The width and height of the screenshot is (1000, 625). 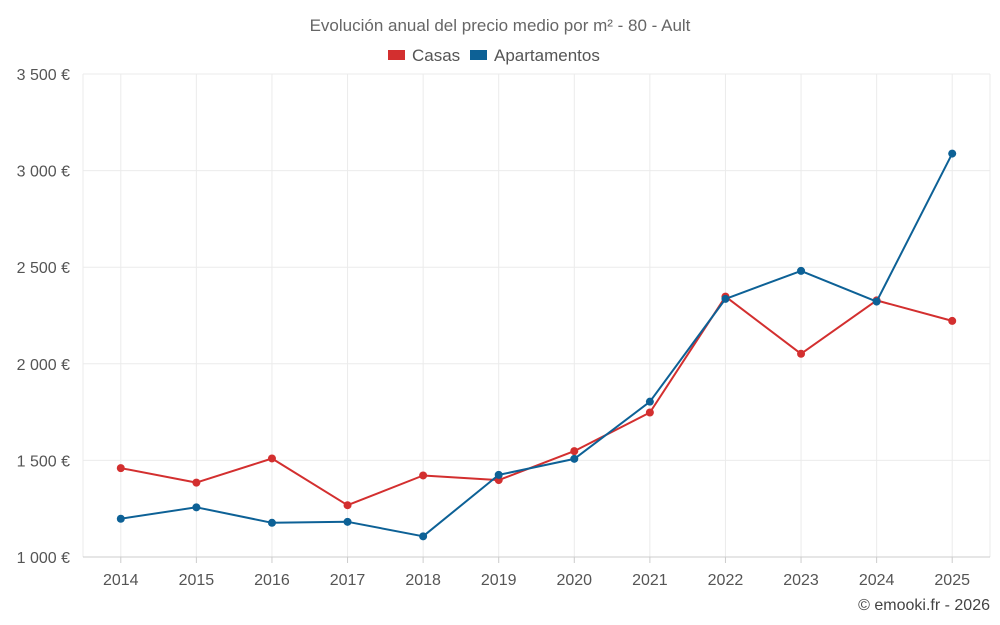 I want to click on x-tick-label: 2025, so click(x=952, y=580).